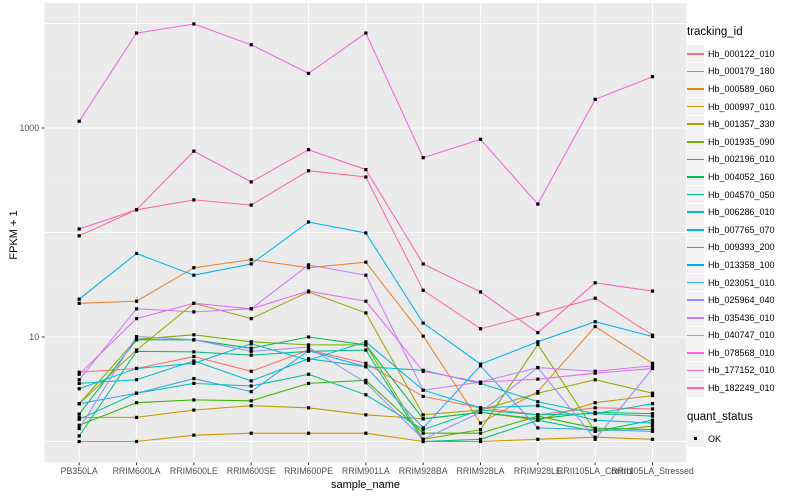  What do you see at coordinates (741, 141) in the screenshot?
I see `legend-item-label: Hb_001935_090` at bounding box center [741, 141].